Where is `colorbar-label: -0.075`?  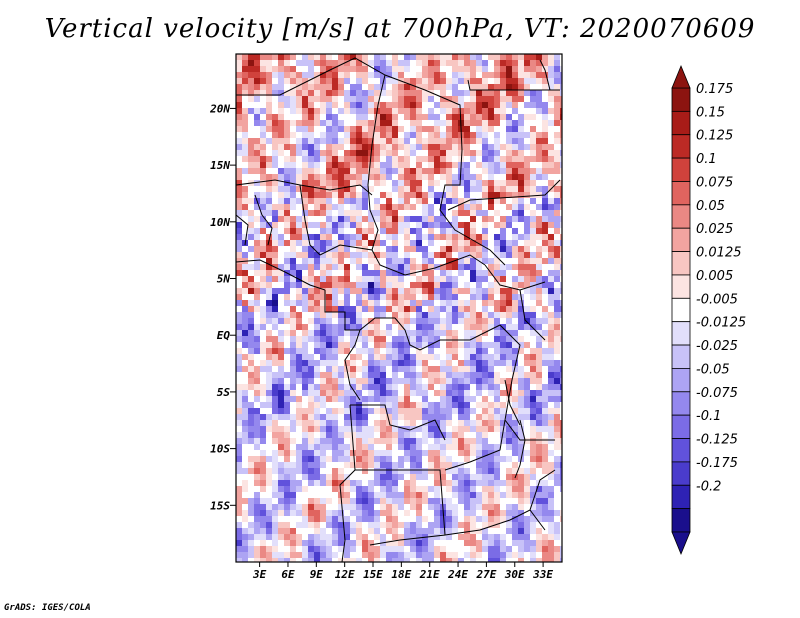 colorbar-label: -0.075 is located at coordinates (717, 393).